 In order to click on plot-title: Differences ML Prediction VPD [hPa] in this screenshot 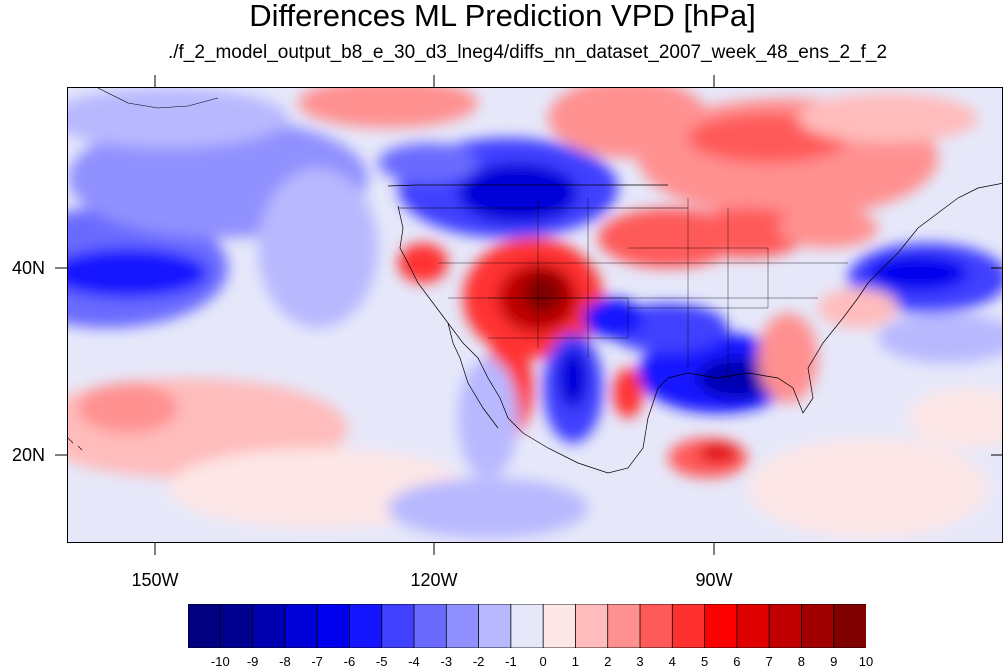, I will do `click(502, 16)`.